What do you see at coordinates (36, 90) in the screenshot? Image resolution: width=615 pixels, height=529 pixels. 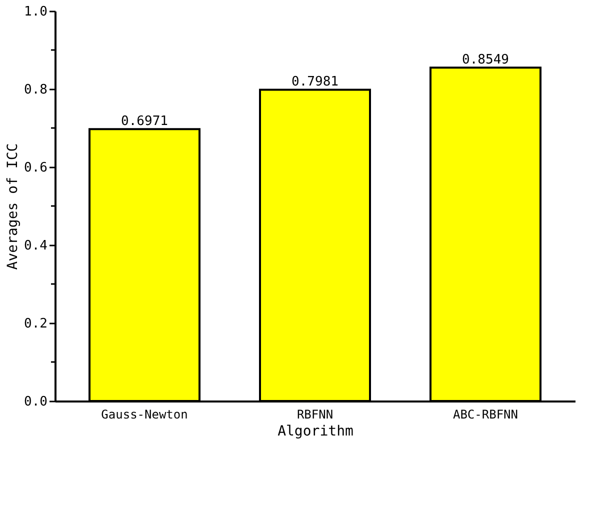 I see `y-tick-label: 0.8` at bounding box center [36, 90].